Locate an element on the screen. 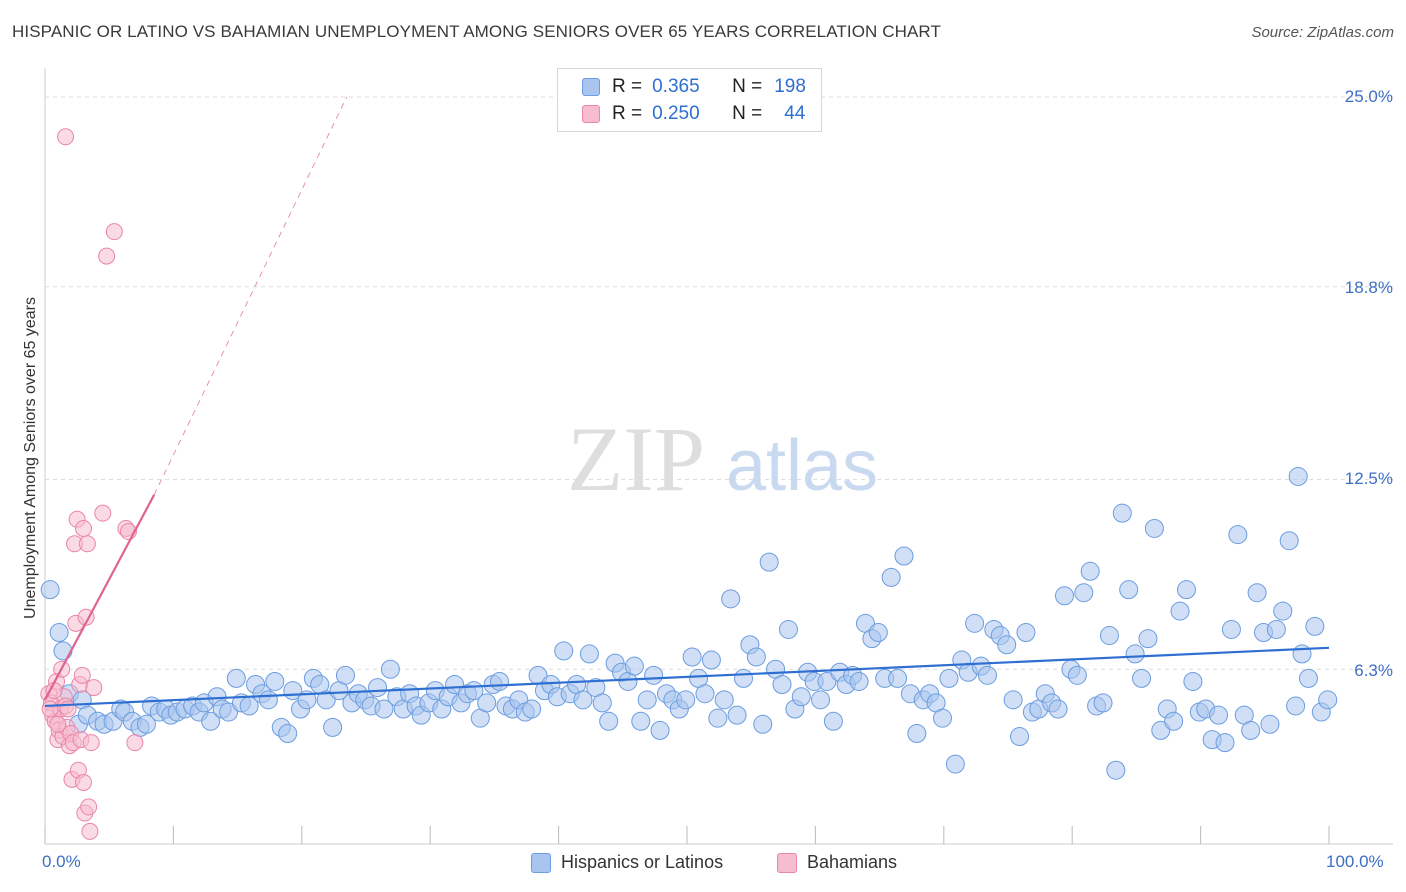 This screenshot has height=892, width=1406. legend-r-value: 0.365 is located at coordinates (676, 86).